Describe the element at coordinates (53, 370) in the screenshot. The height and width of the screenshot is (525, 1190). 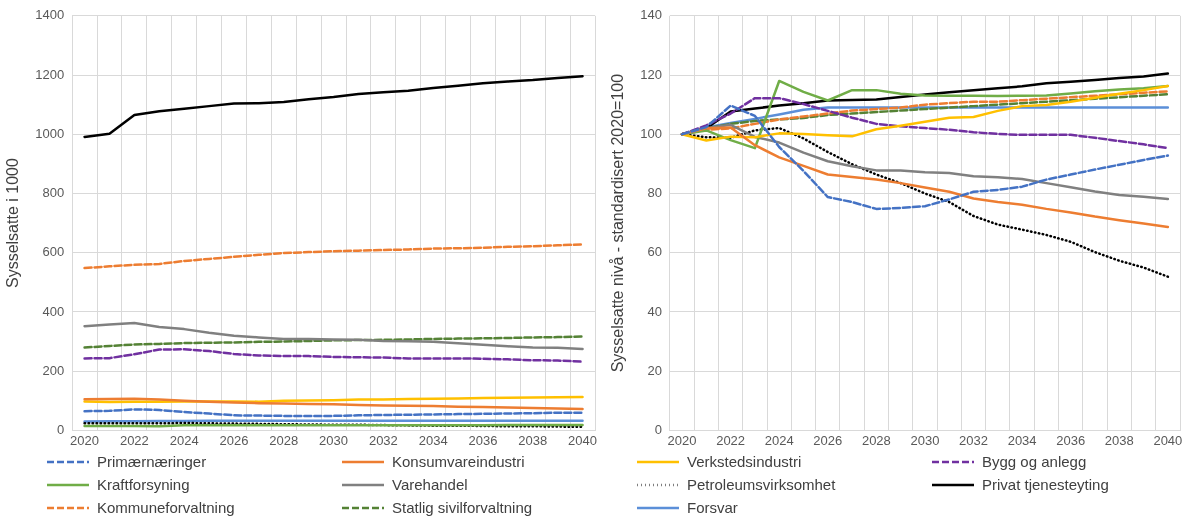
I see `y-tick-label: 200` at that location.